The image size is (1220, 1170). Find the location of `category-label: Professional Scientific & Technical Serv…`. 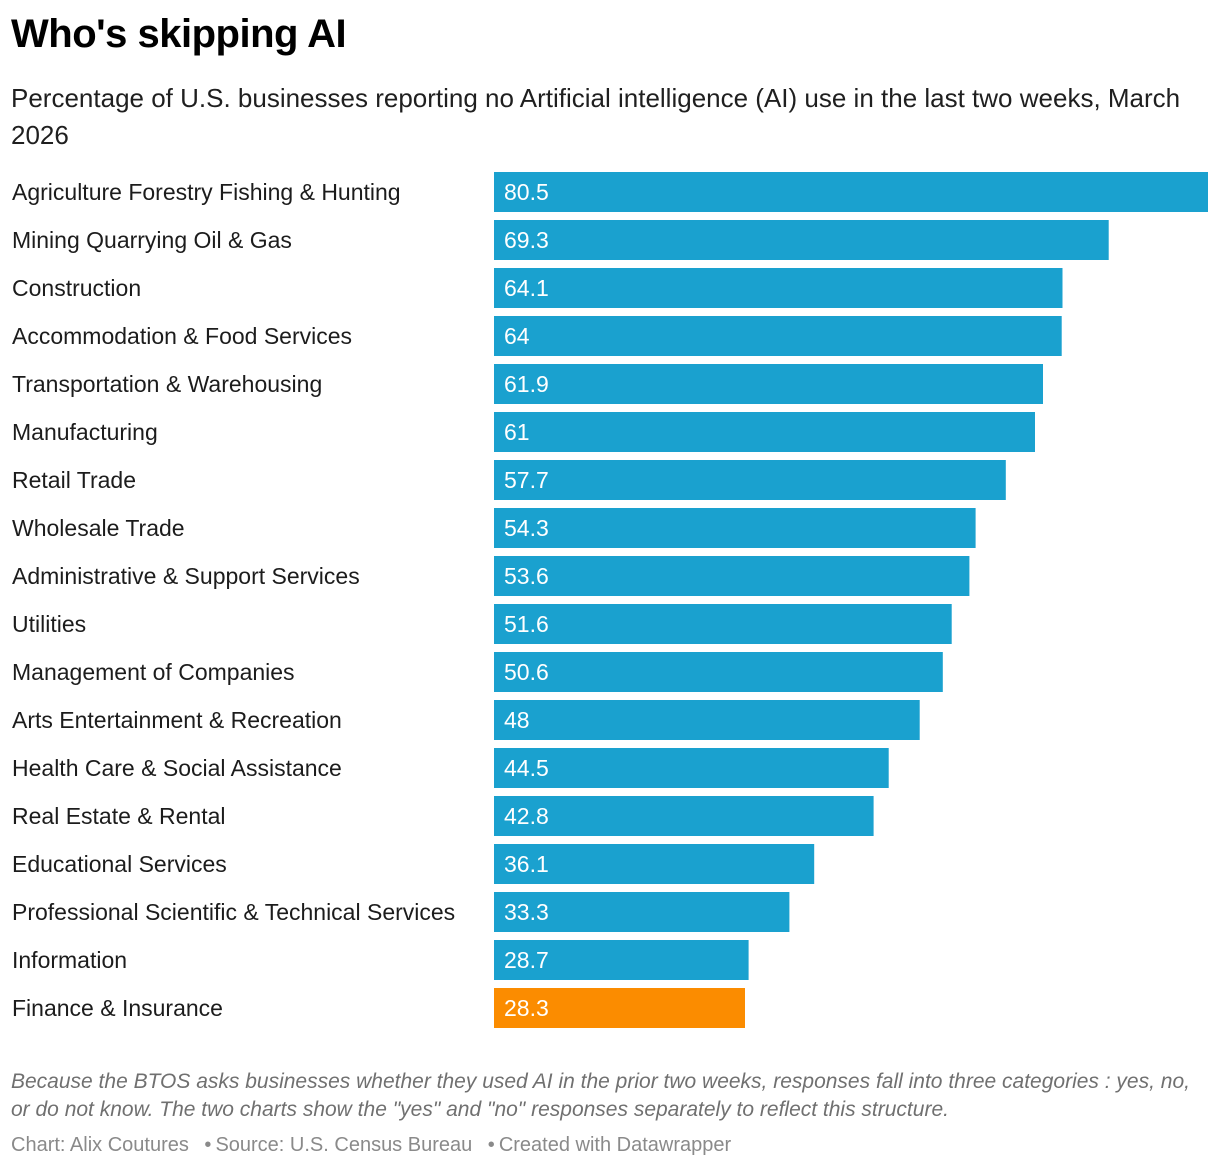

category-label: Professional Scientific & Technical Serv… is located at coordinates (233, 912).